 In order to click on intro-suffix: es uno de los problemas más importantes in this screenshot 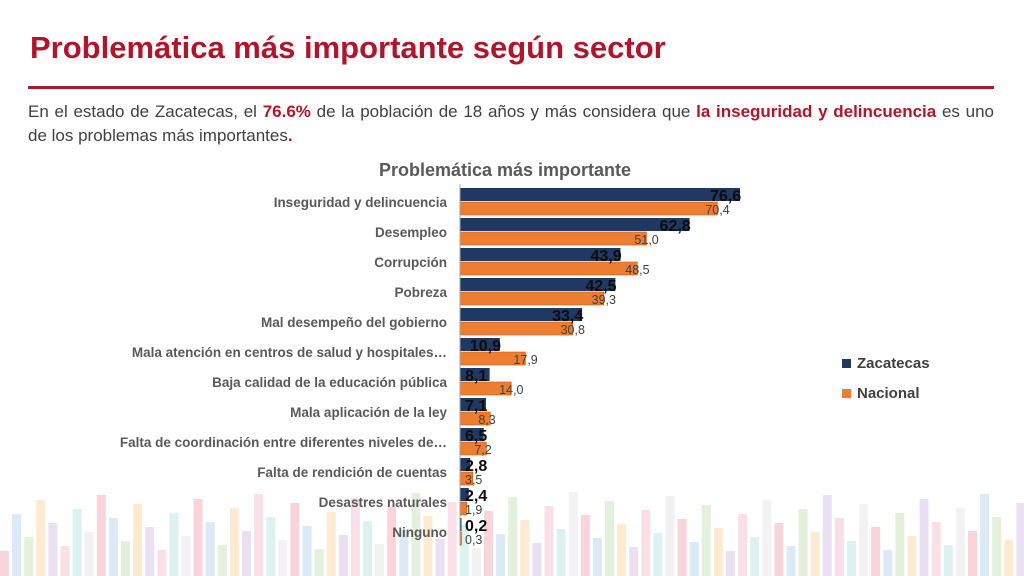, I will do `click(511, 123)`.